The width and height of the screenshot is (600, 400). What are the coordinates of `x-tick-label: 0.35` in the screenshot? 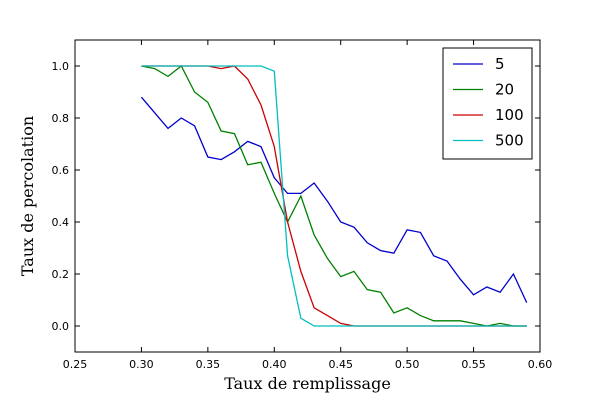 It's located at (208, 364).